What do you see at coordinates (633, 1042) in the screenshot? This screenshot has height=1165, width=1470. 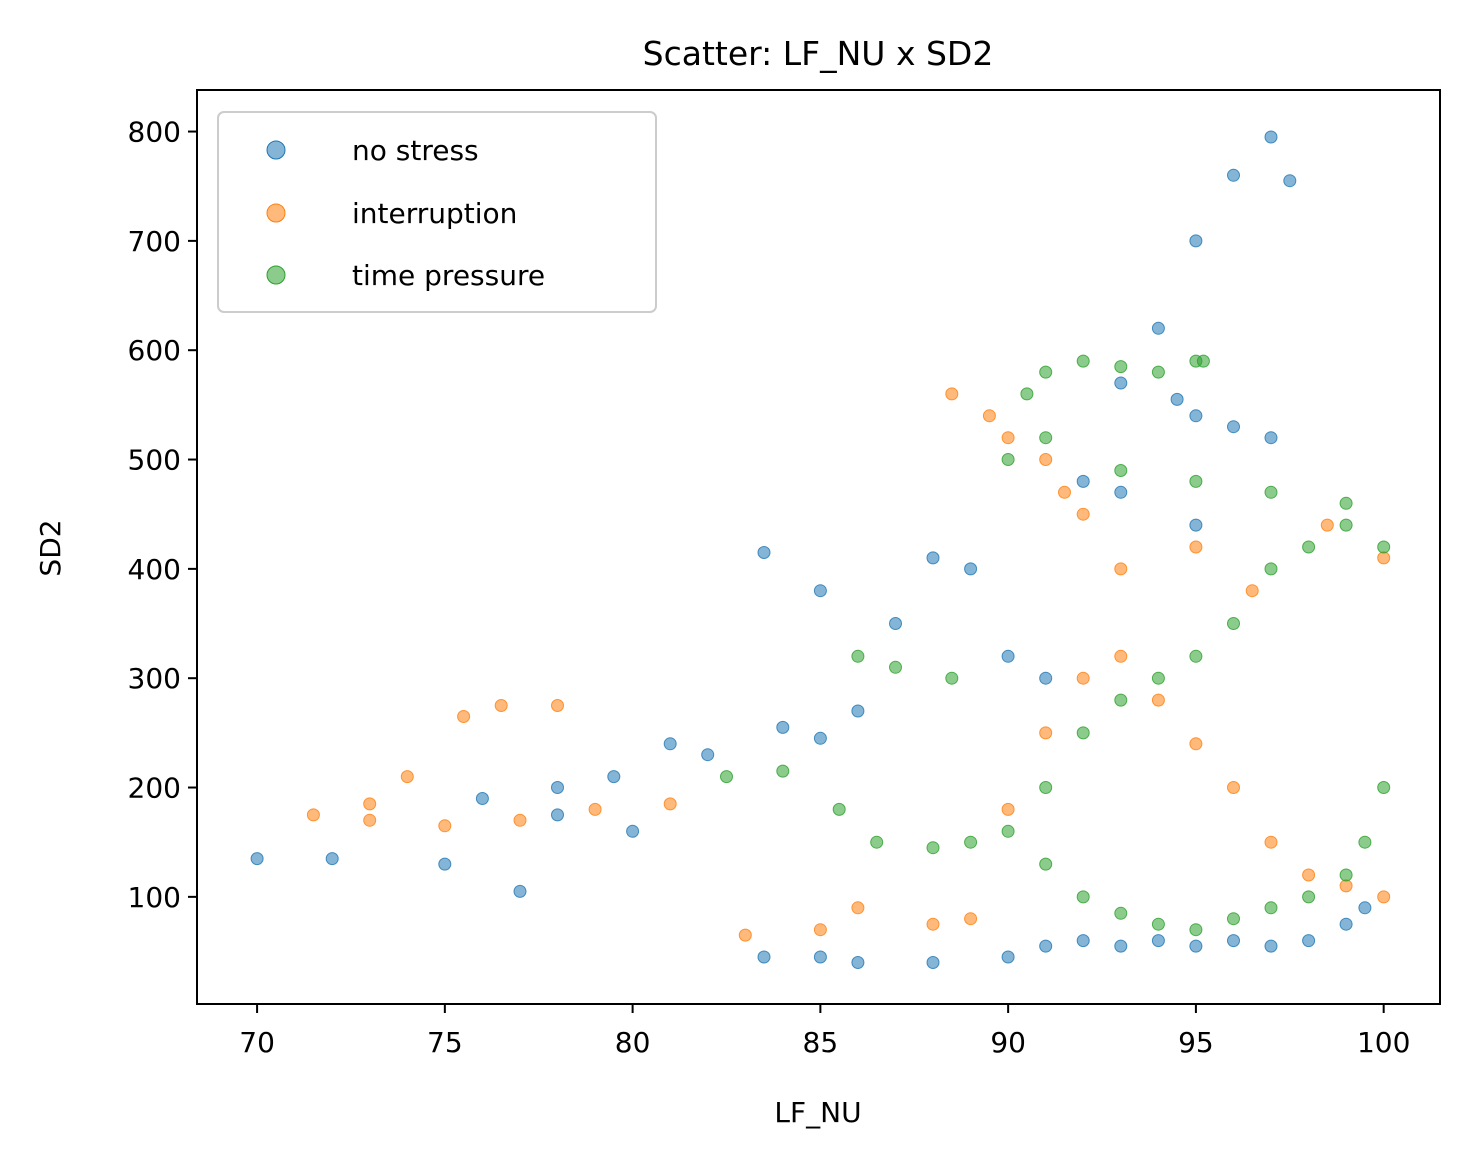 I see `x-tick-label: 80` at bounding box center [633, 1042].